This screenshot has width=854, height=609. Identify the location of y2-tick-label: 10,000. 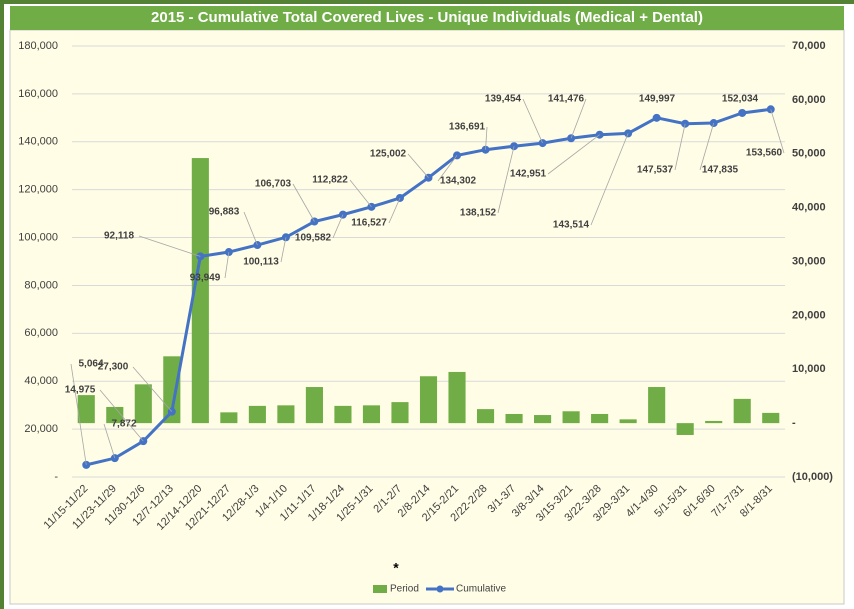
(809, 369).